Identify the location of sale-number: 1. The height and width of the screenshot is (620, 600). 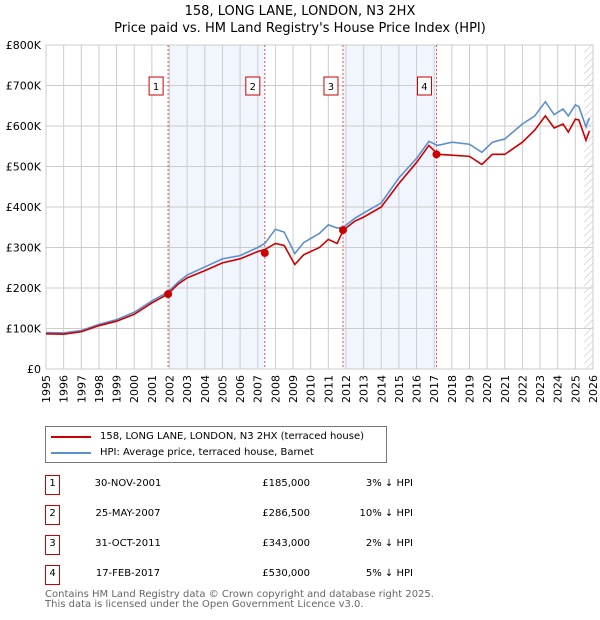
(52, 485).